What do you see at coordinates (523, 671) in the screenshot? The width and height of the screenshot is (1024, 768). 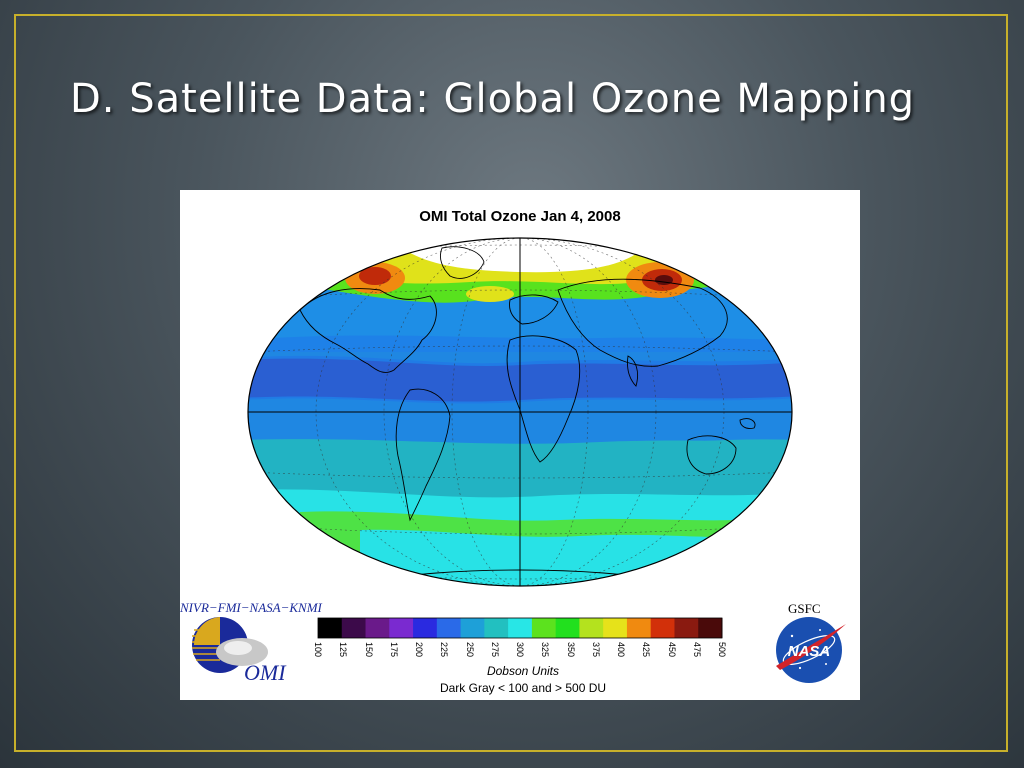 I see `colorbar-units-label: Dobson Units` at bounding box center [523, 671].